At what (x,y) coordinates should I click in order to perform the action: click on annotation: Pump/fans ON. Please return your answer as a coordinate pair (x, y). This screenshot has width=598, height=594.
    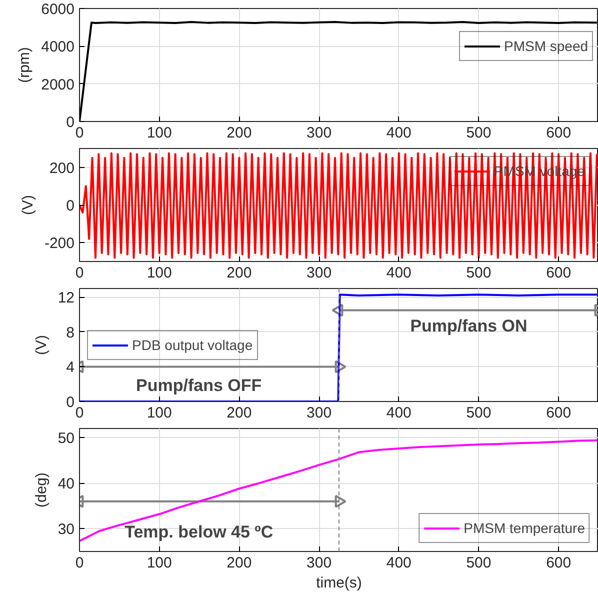
    Looking at the image, I should click on (469, 326).